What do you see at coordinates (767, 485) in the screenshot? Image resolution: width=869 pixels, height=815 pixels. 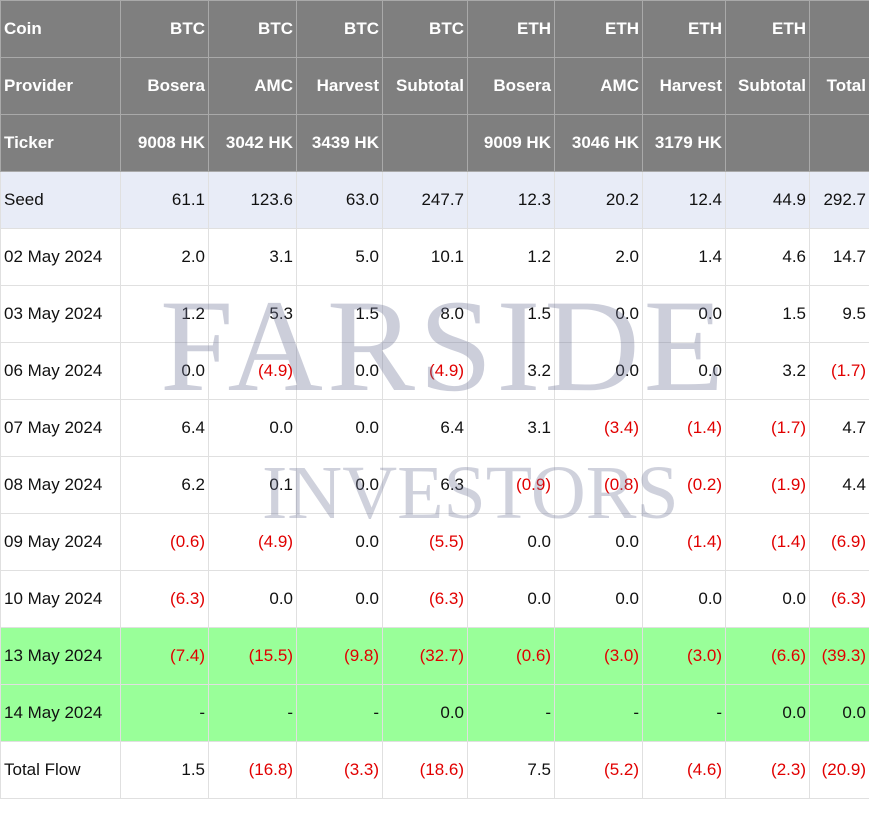 I see `table-cell: (1.9)` at bounding box center [767, 485].